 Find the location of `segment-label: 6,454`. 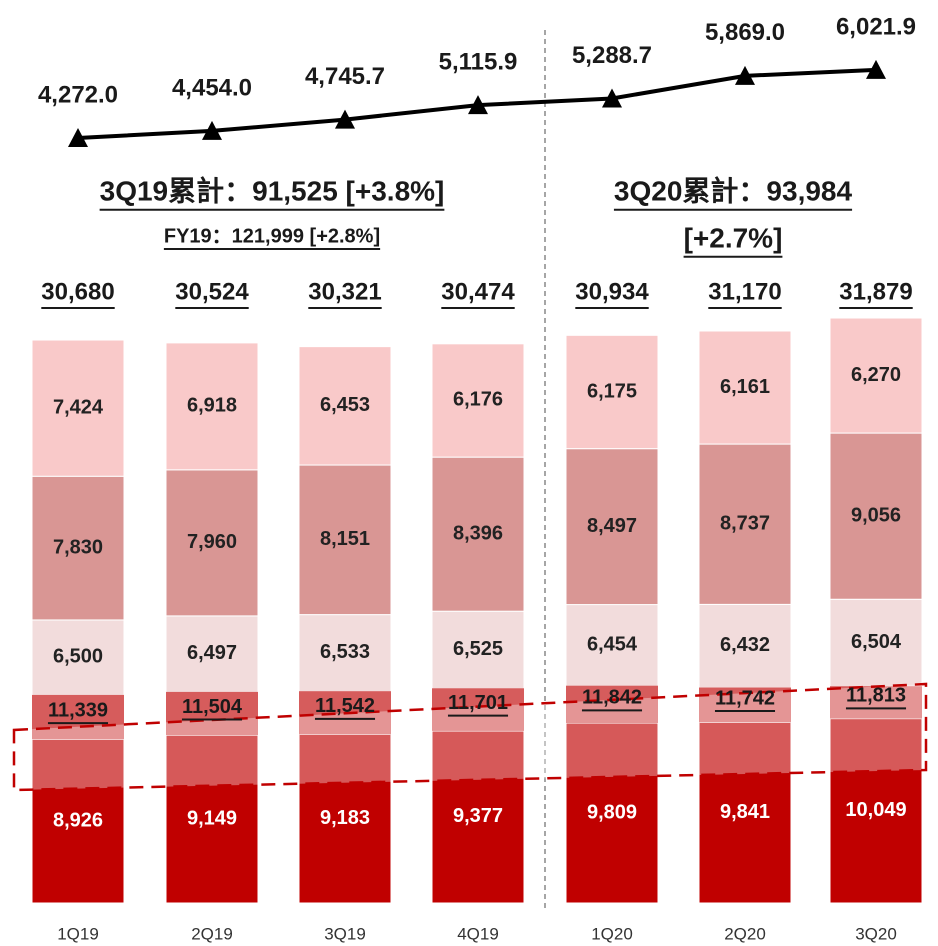

segment-label: 6,454 is located at coordinates (612, 644).